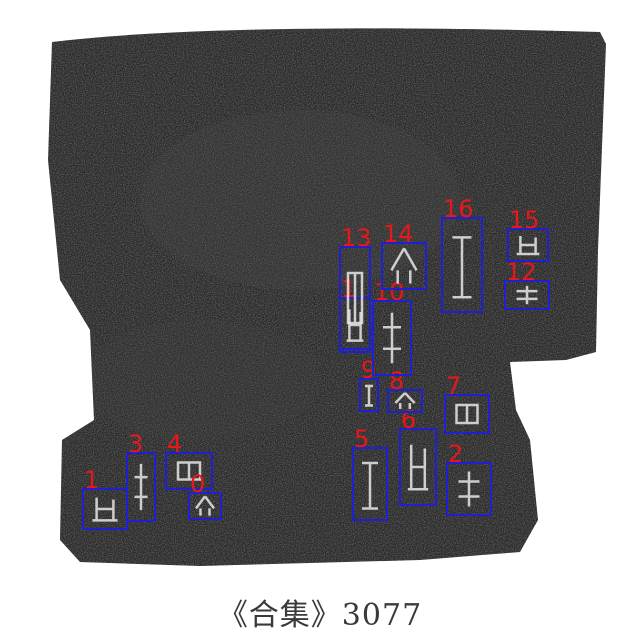  Describe the element at coordinates (524, 220) in the screenshot. I see `character-index-label: 15` at that location.